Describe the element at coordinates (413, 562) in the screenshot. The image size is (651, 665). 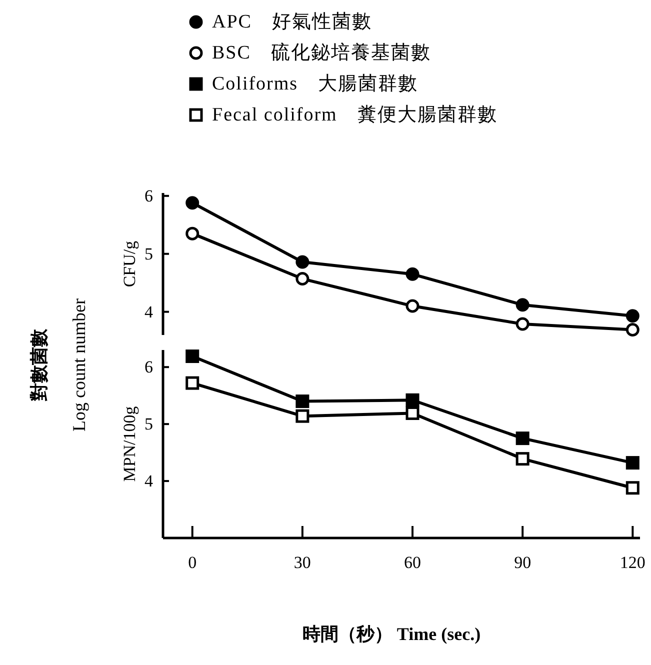
I see `x-tick-label: 60` at that location.